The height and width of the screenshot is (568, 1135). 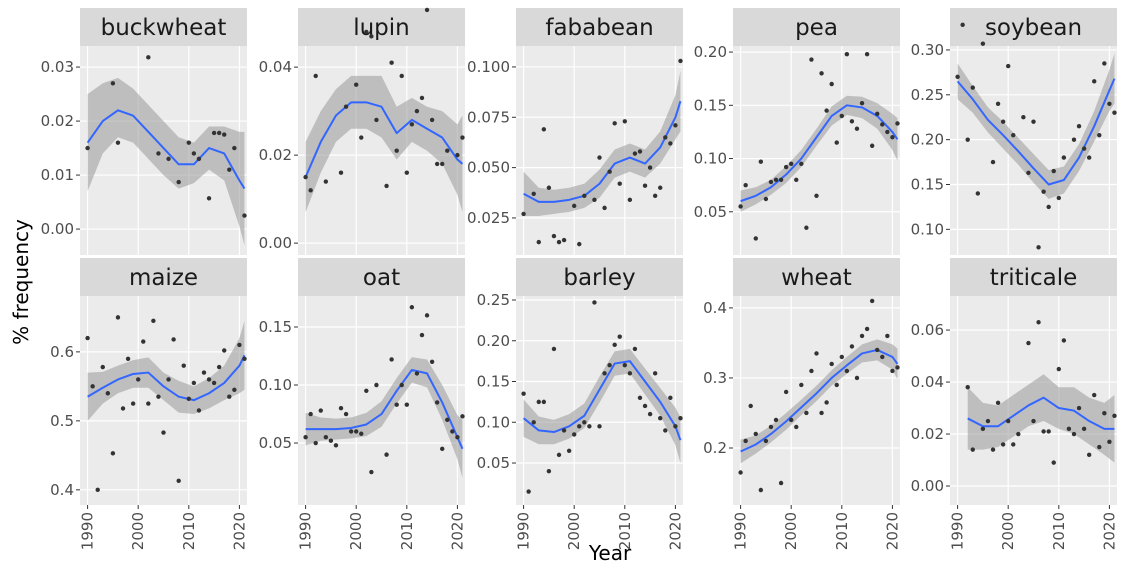 I want to click on y-tick-label: 0.4, so click(x=62, y=490).